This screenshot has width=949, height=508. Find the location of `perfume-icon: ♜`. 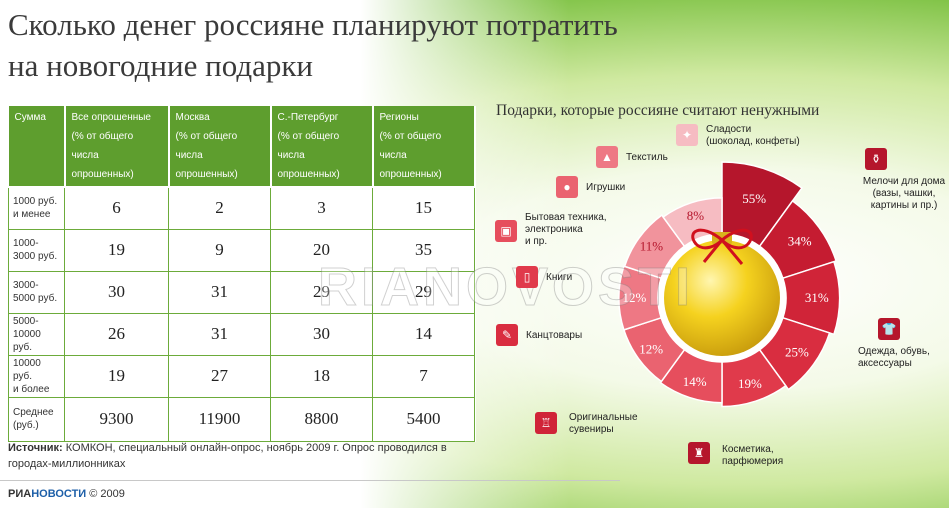

perfume-icon: ♜ is located at coordinates (699, 453).